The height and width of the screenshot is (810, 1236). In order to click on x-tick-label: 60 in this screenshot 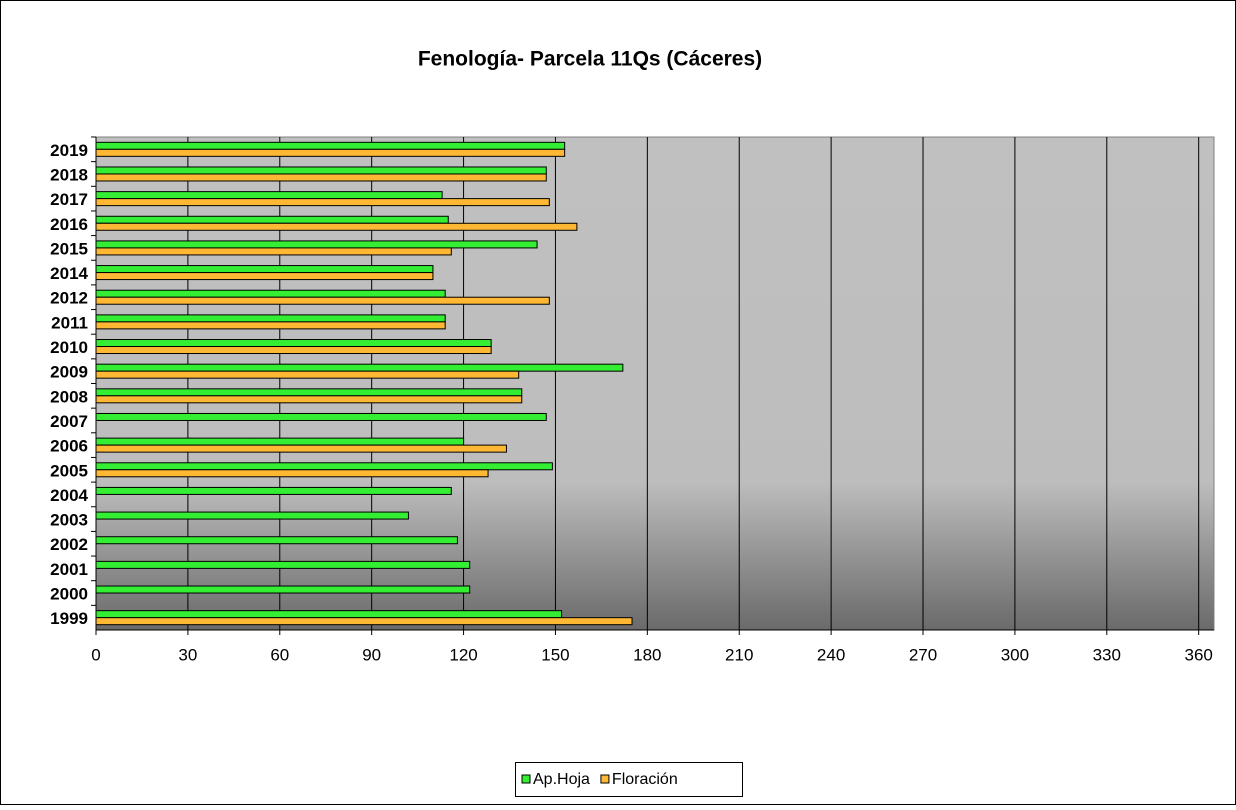, I will do `click(279, 654)`.